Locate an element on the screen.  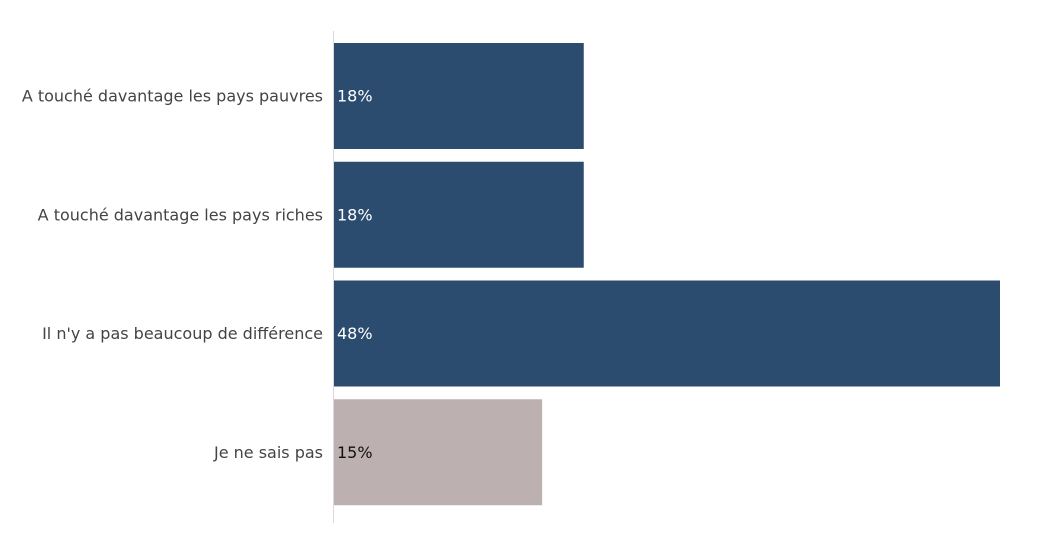
category-label-3: Je ne sais pas is located at coordinates (268, 452).